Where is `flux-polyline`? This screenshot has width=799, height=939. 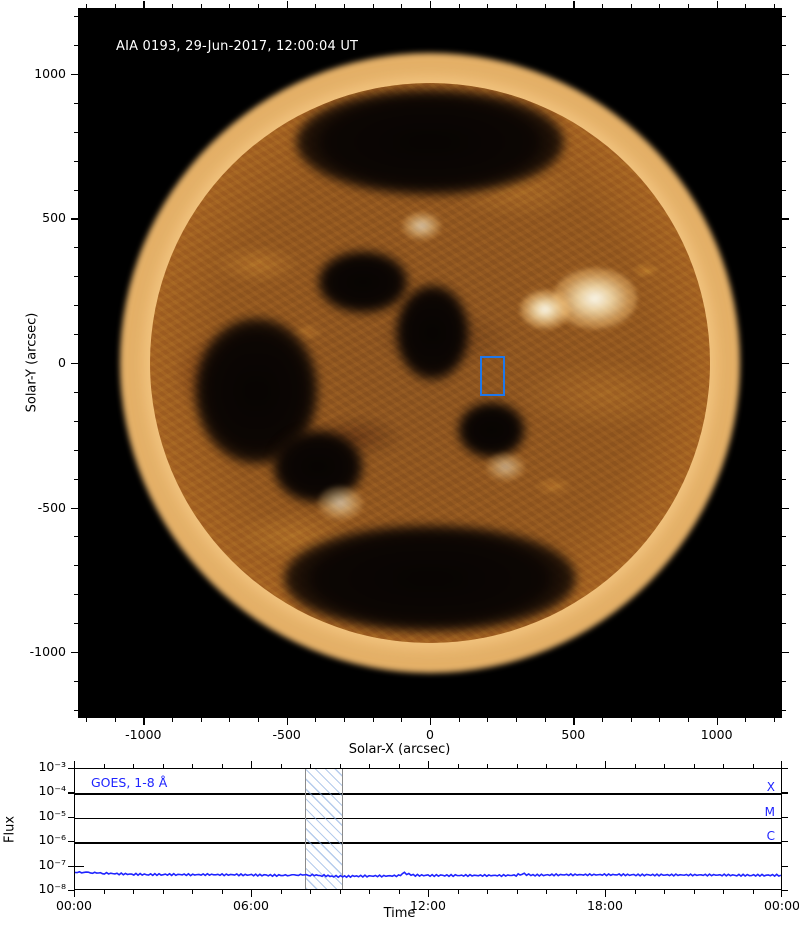
flux-polyline is located at coordinates (428, 874).